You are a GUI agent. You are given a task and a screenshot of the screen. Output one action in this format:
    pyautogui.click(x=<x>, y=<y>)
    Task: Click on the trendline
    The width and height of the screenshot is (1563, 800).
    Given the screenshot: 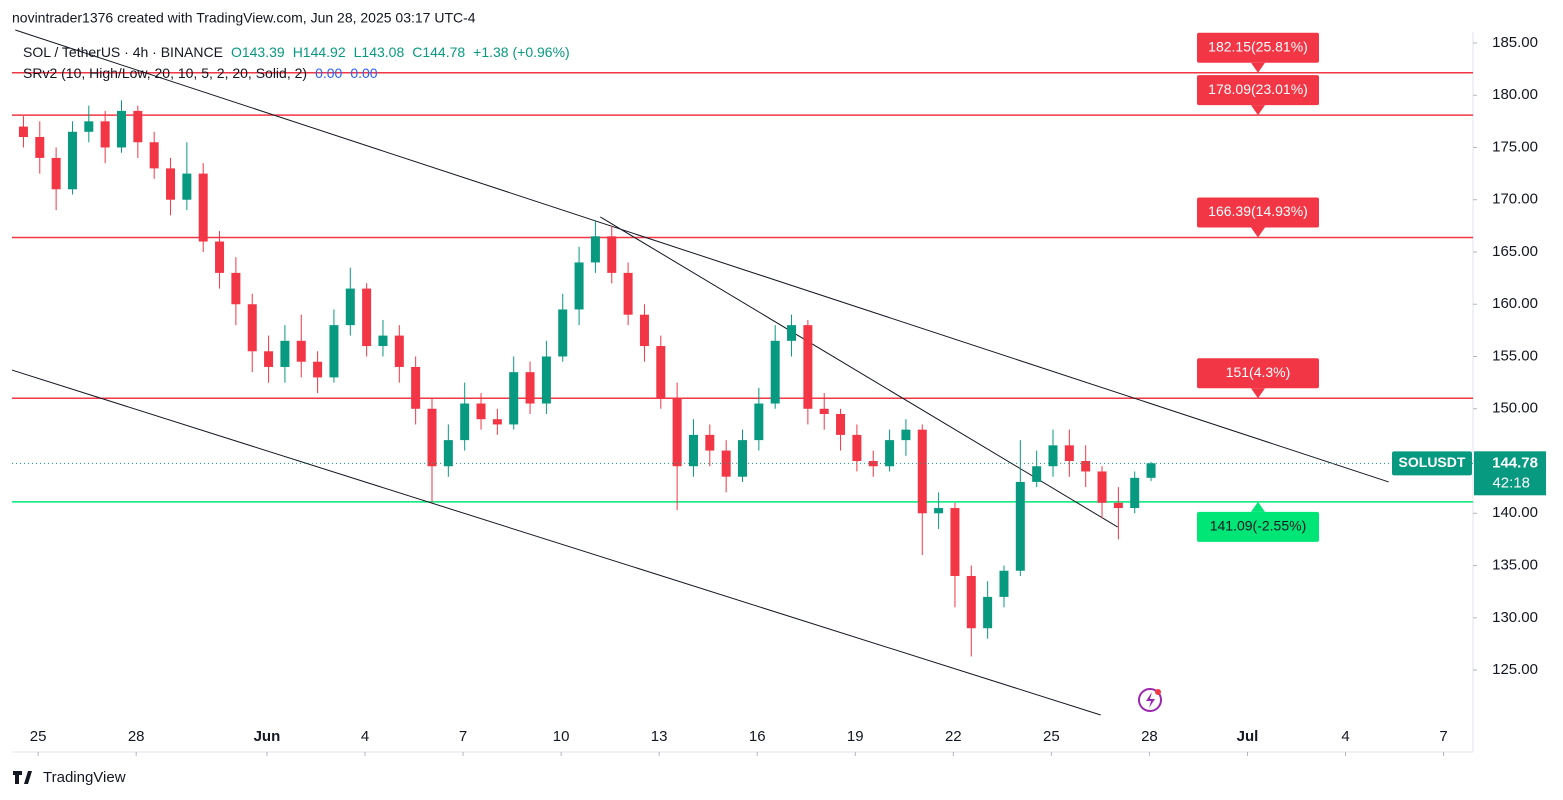 What is the action you would take?
    pyautogui.click(x=859, y=372)
    